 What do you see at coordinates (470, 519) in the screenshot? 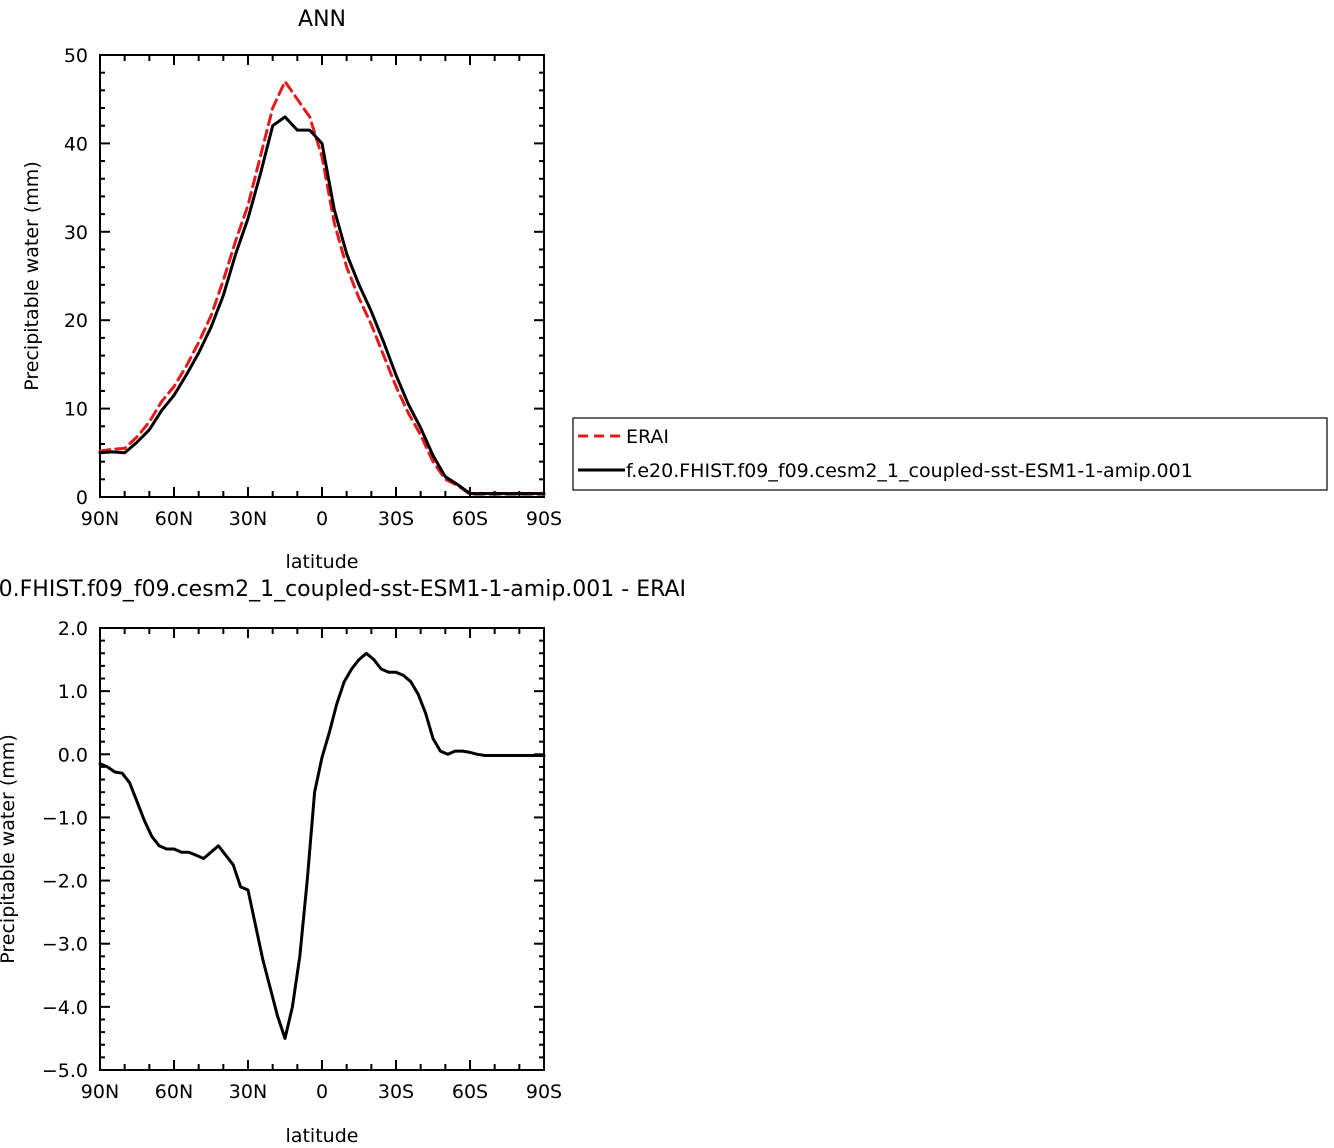
I see `top-x-tick-label: 60S` at bounding box center [470, 519].